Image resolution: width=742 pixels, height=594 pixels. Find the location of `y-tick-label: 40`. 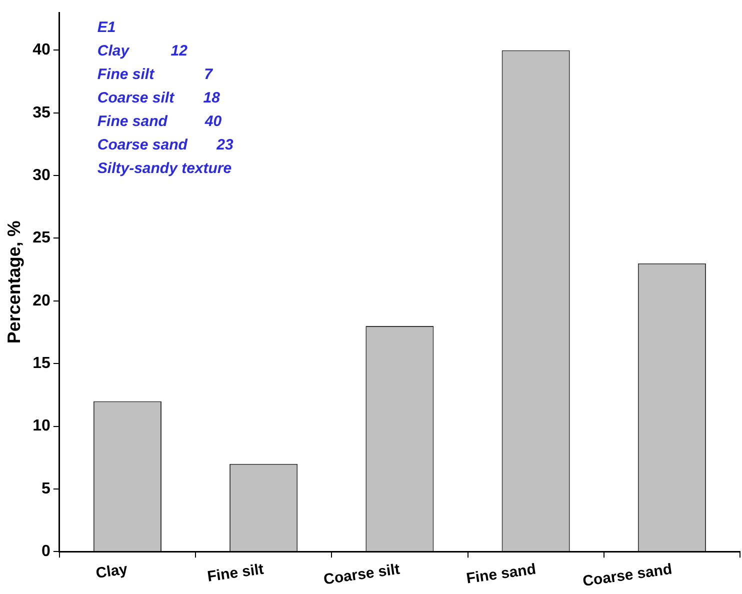

y-tick-label: 40 is located at coordinates (41, 50).